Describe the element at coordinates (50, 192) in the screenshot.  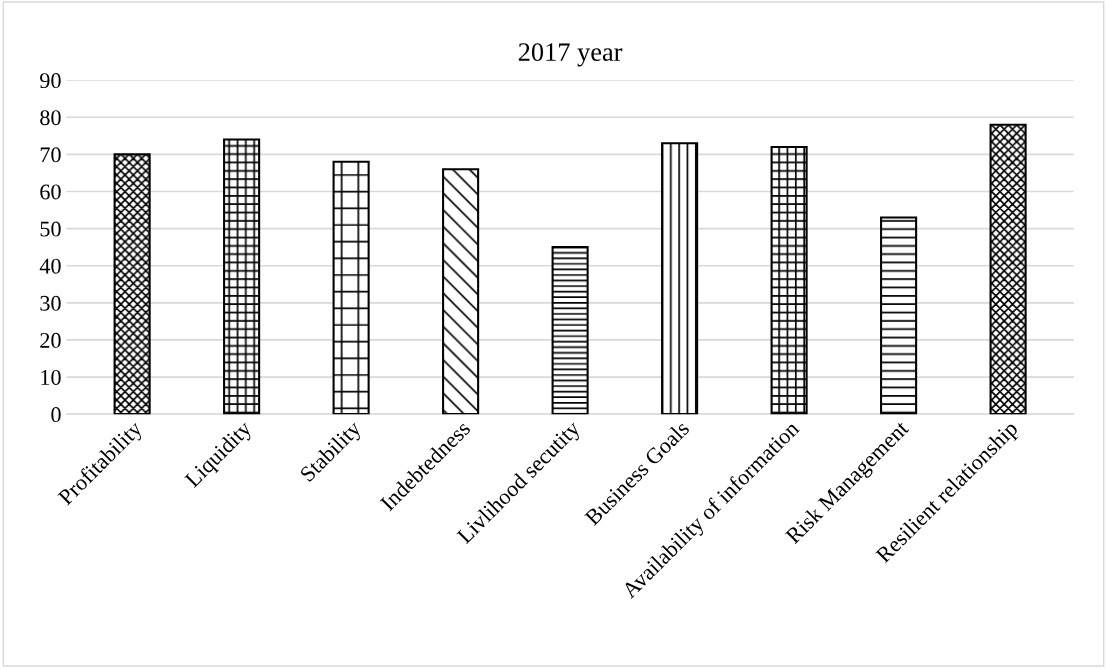
I see `y-tick-label: 60` at that location.